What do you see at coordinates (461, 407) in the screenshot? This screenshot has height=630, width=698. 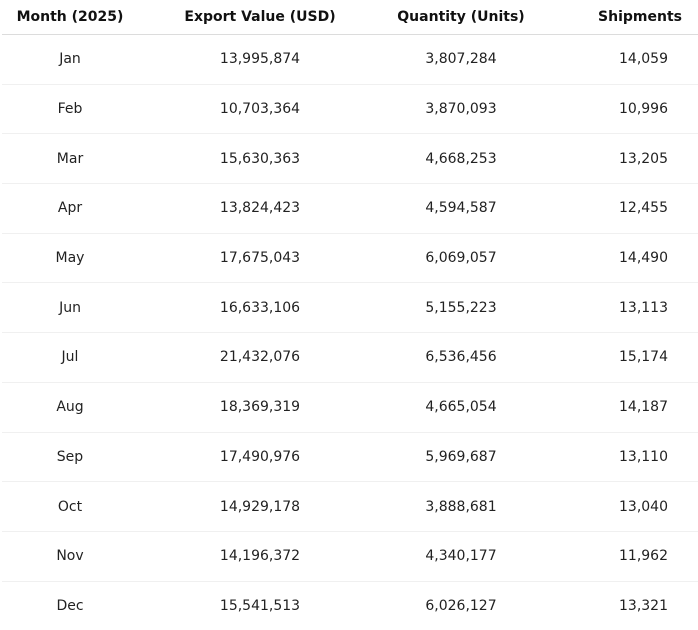 I see `cell-quantity: 4,665,054` at bounding box center [461, 407].